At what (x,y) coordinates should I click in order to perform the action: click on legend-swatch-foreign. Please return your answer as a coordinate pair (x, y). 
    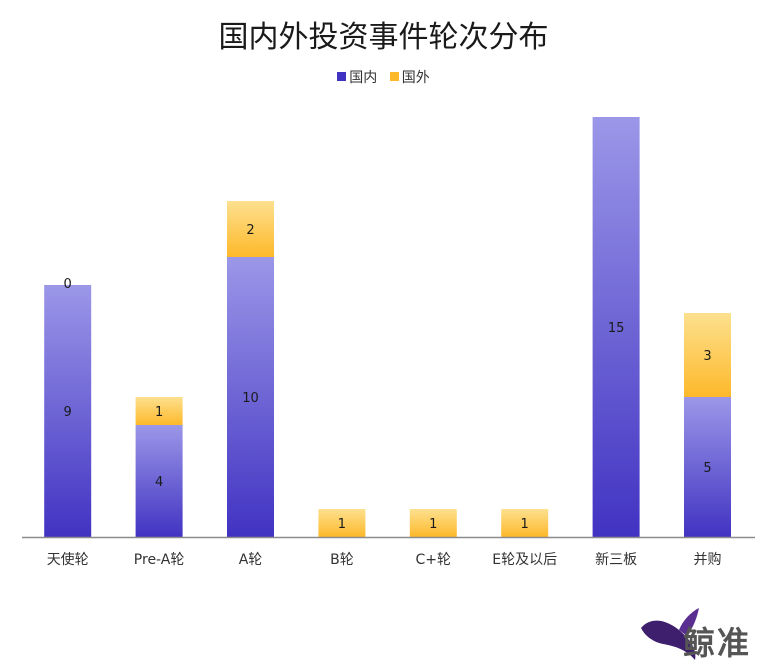
    Looking at the image, I should click on (394, 76).